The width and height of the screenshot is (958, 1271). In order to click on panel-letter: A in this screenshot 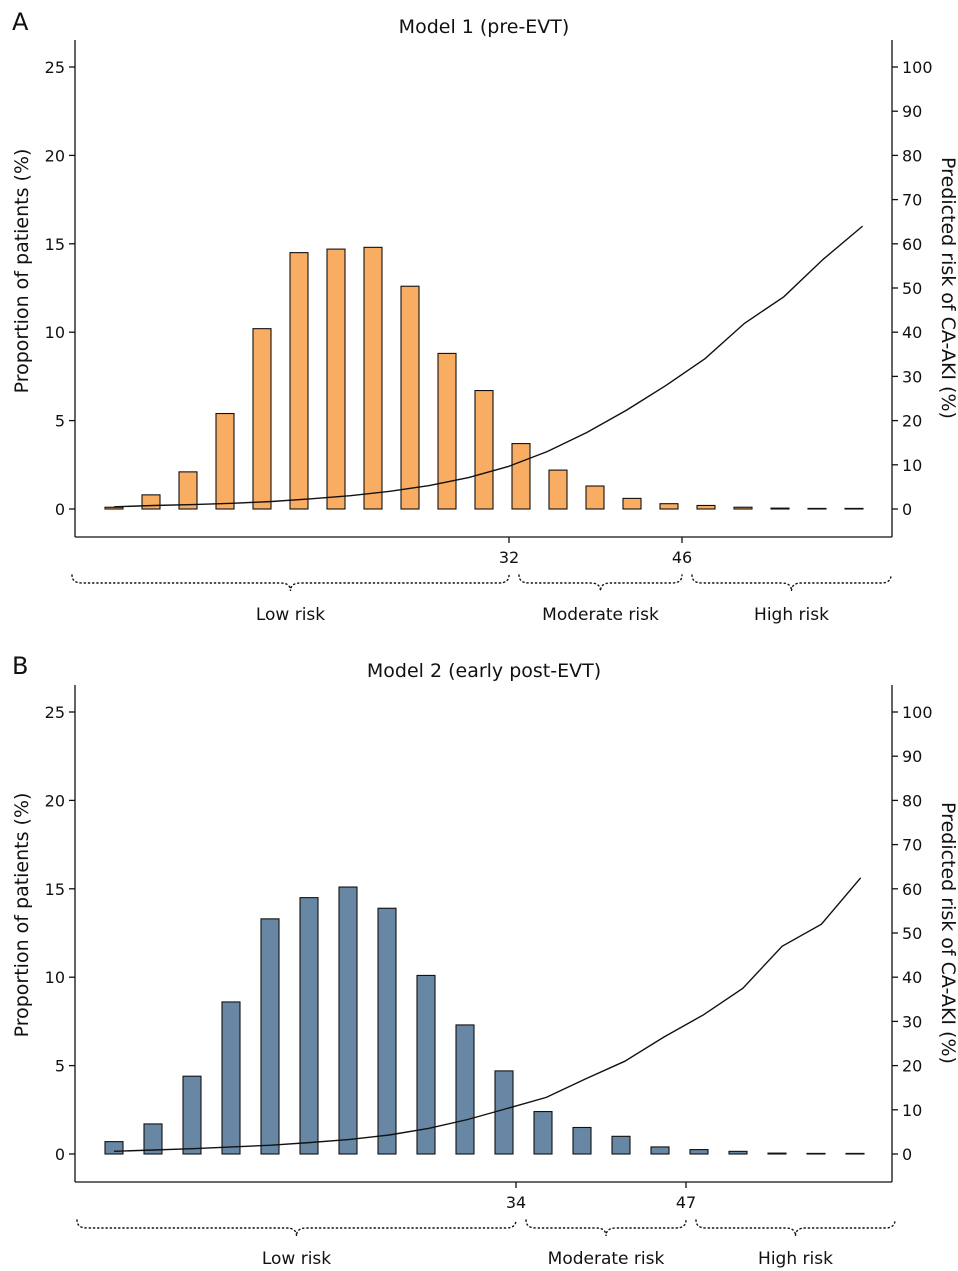, I will do `click(20, 22)`.